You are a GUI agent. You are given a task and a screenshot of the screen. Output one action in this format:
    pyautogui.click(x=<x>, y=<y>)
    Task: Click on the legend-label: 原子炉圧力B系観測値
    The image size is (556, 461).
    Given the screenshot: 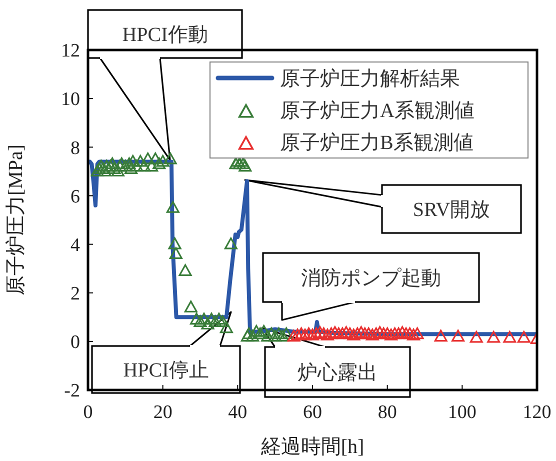 What is the action you would take?
    pyautogui.click(x=377, y=143)
    